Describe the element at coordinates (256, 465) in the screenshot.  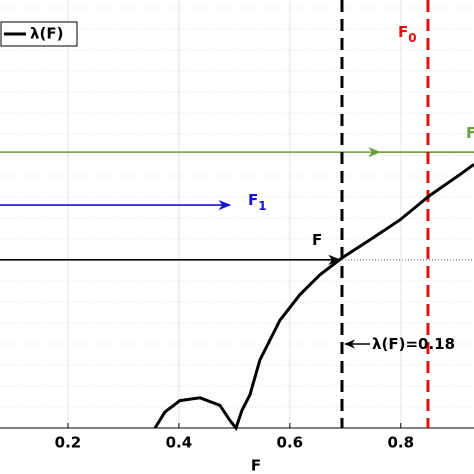
I see `x-axis-label: F` at that location.